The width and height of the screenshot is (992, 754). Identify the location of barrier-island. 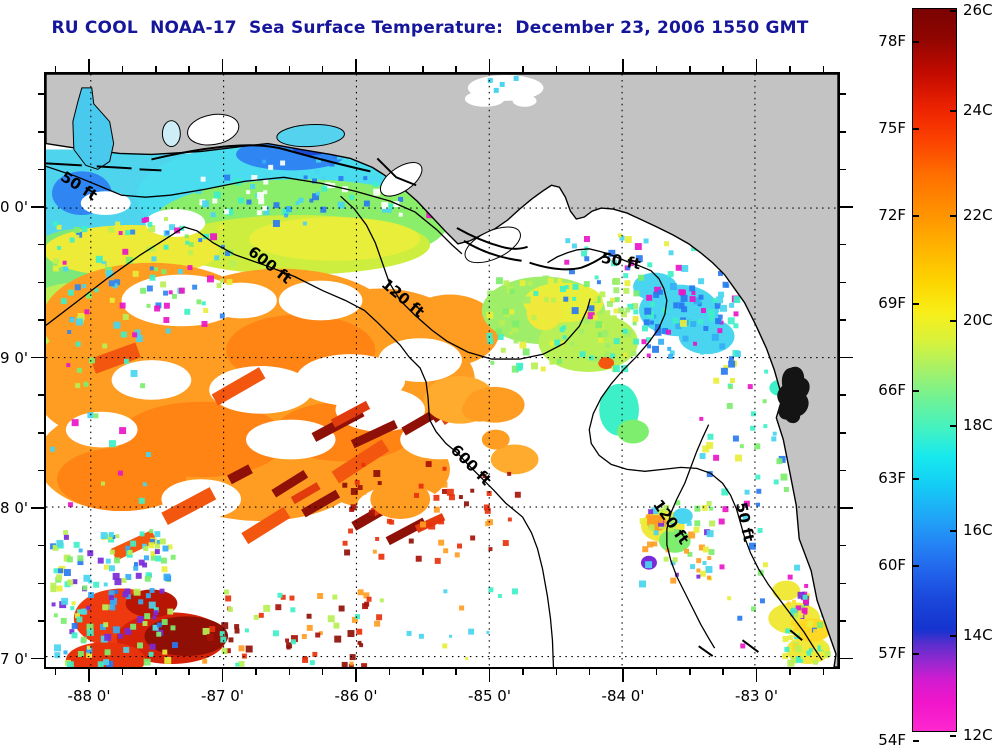
(706, 651).